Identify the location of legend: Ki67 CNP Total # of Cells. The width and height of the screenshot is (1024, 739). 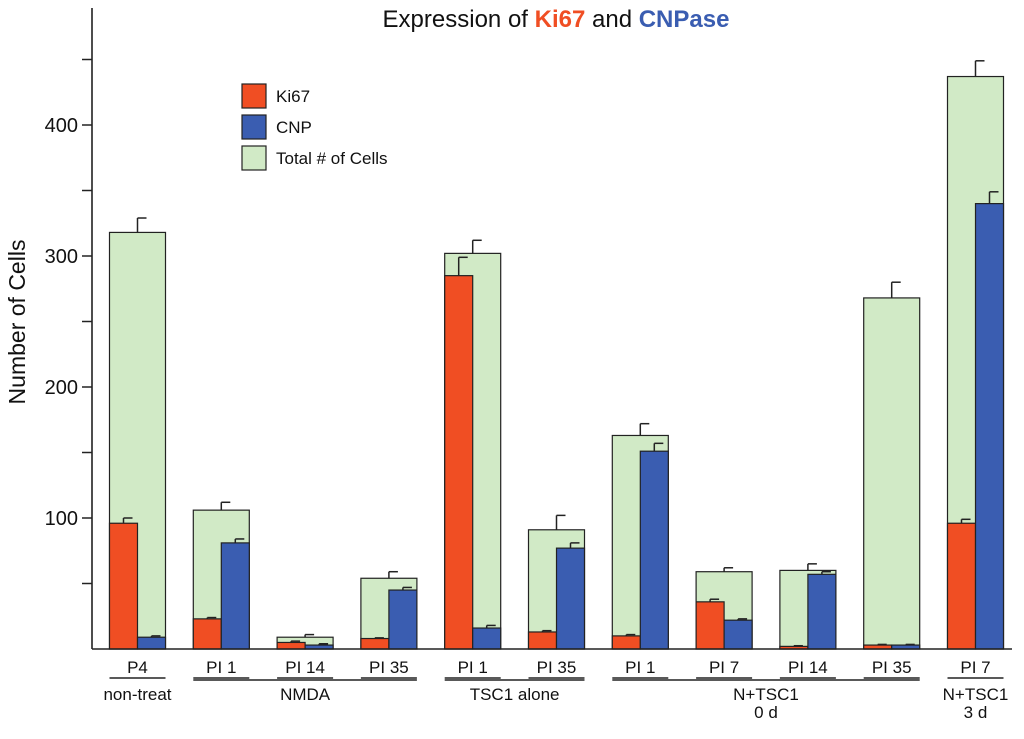
(314, 127).